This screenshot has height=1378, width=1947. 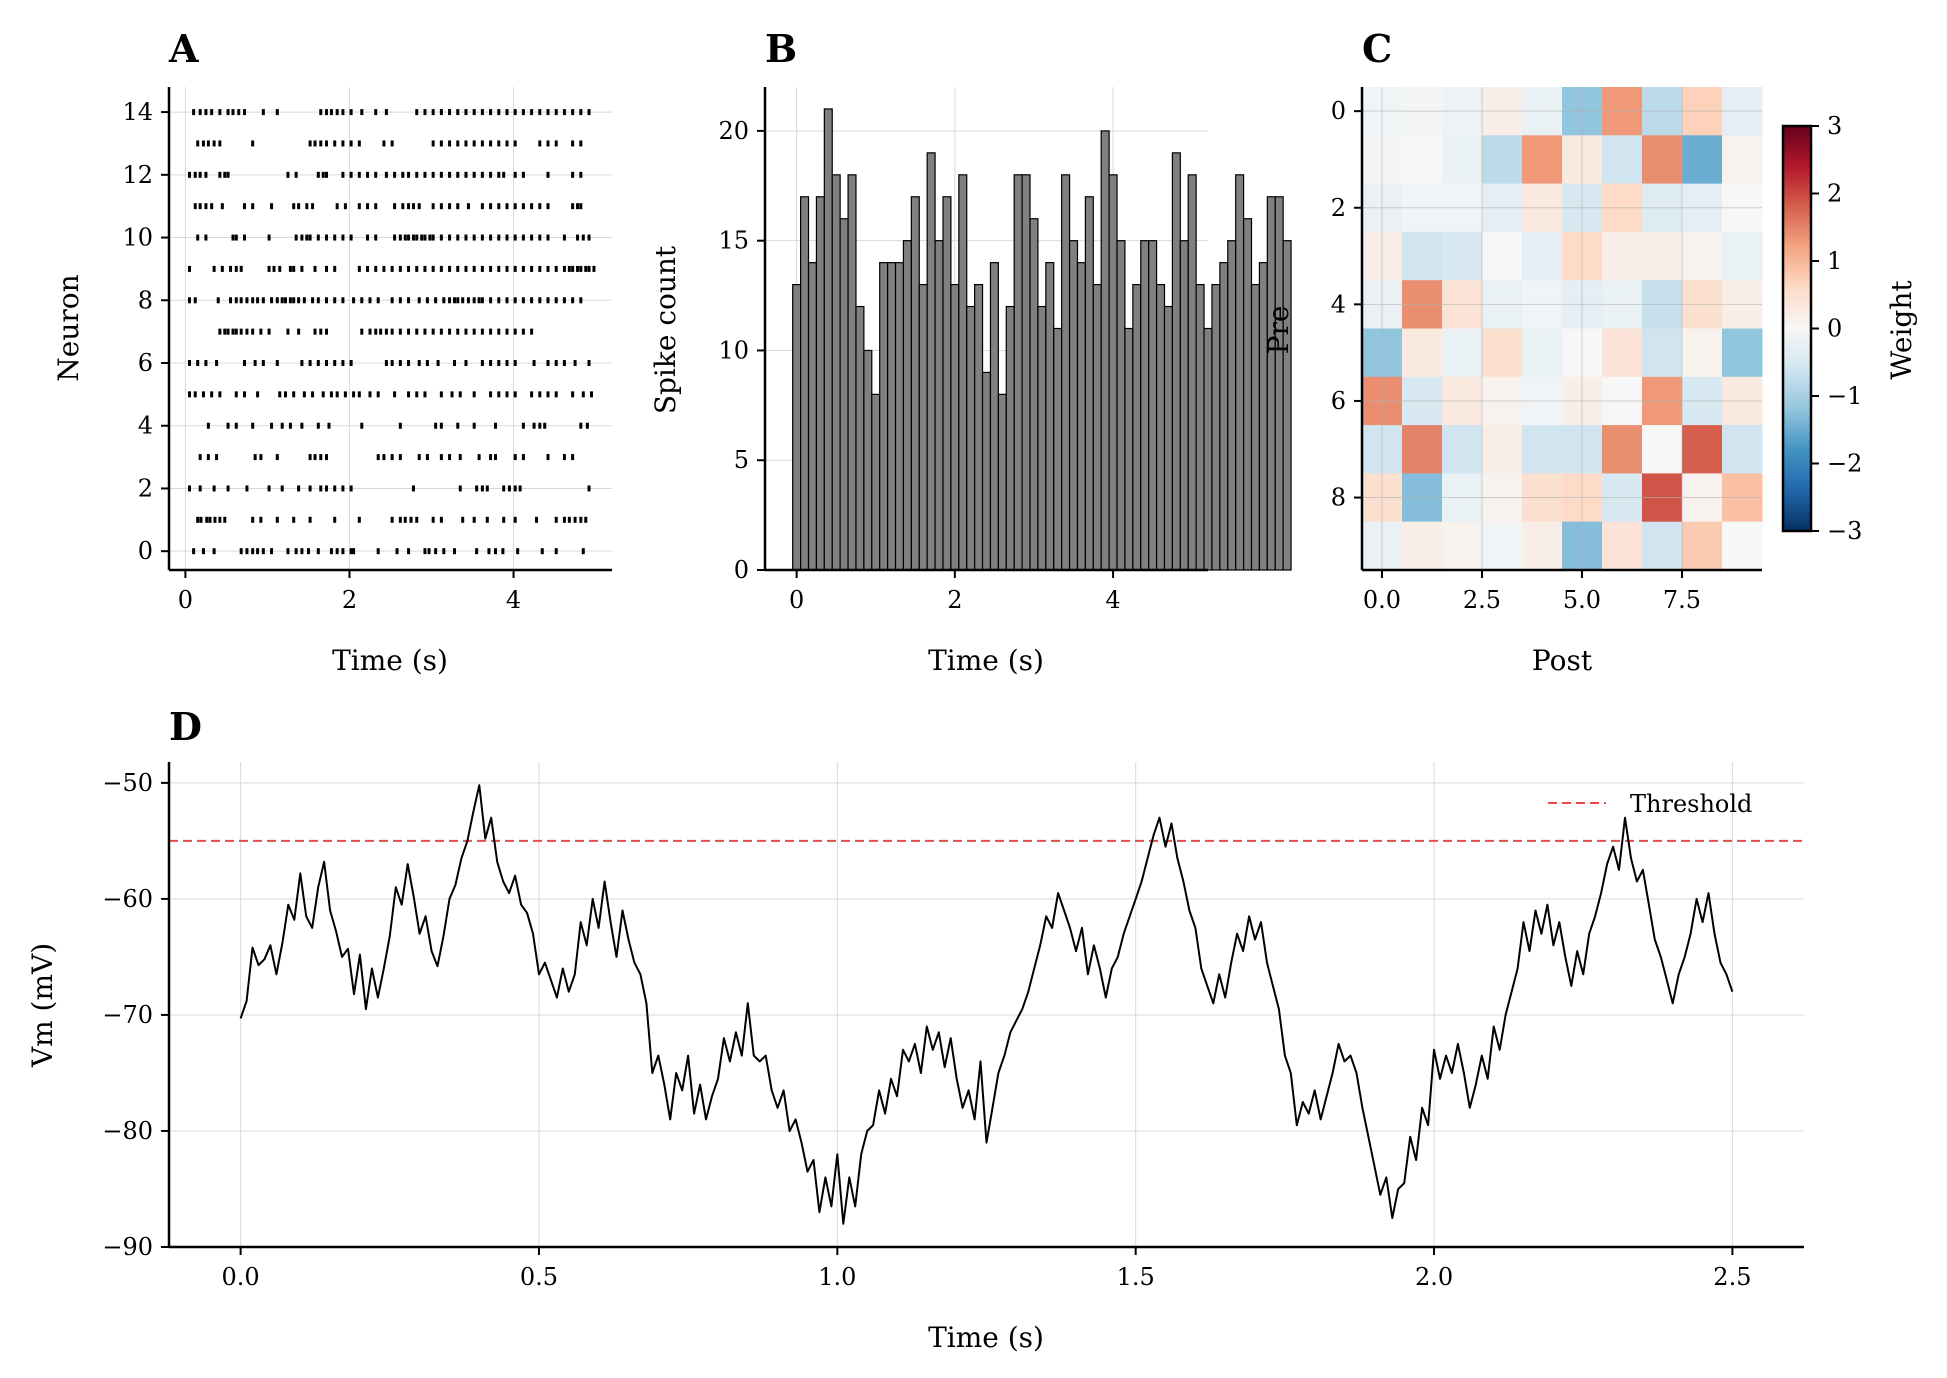 I want to click on panel-a: 0 2 4 0 2 4 6 8 10 12 14 A Time (s) Neuron, so click(x=332, y=351).